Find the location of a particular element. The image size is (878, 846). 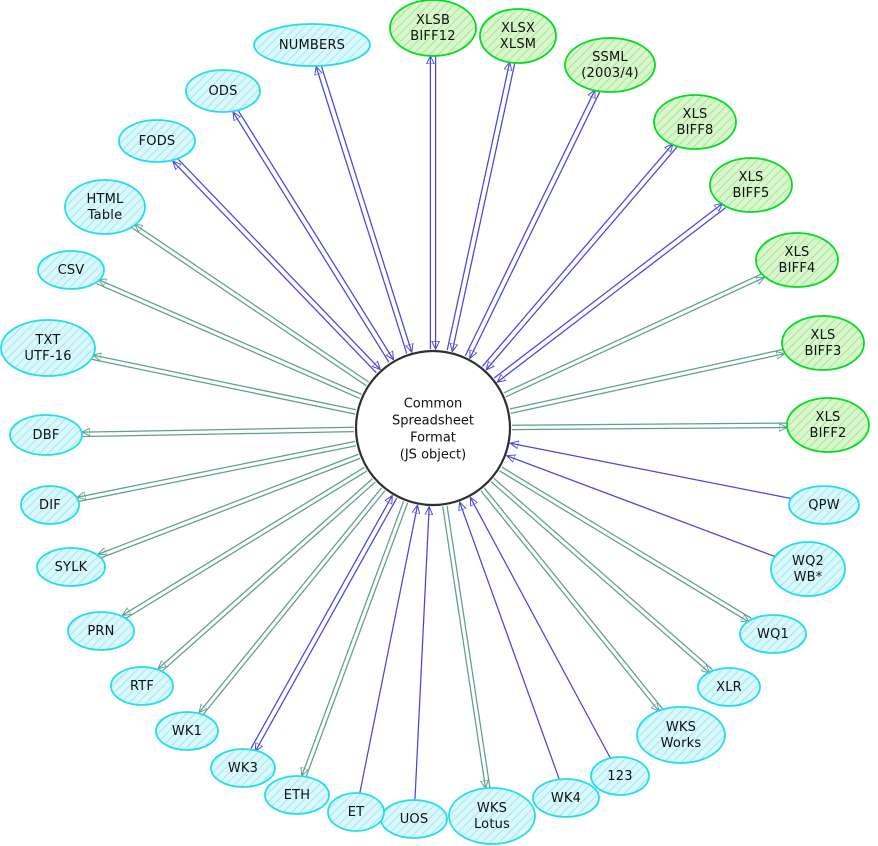

node-xls-biff5: XLS BIFF5 is located at coordinates (751, 185).